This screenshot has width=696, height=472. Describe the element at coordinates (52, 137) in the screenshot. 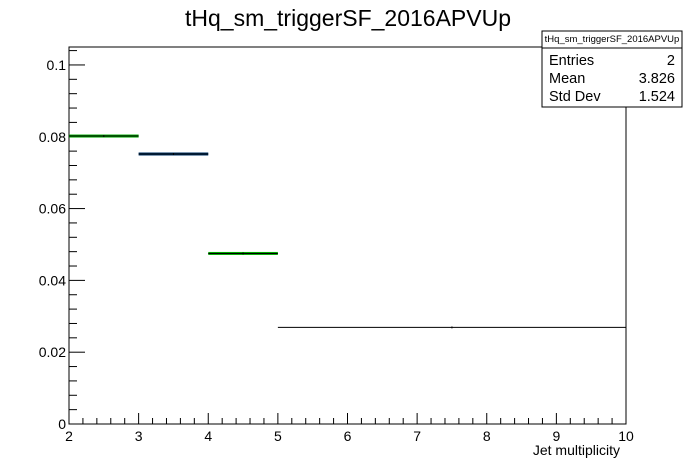

I see `y-tick-label: 0.08` at that location.